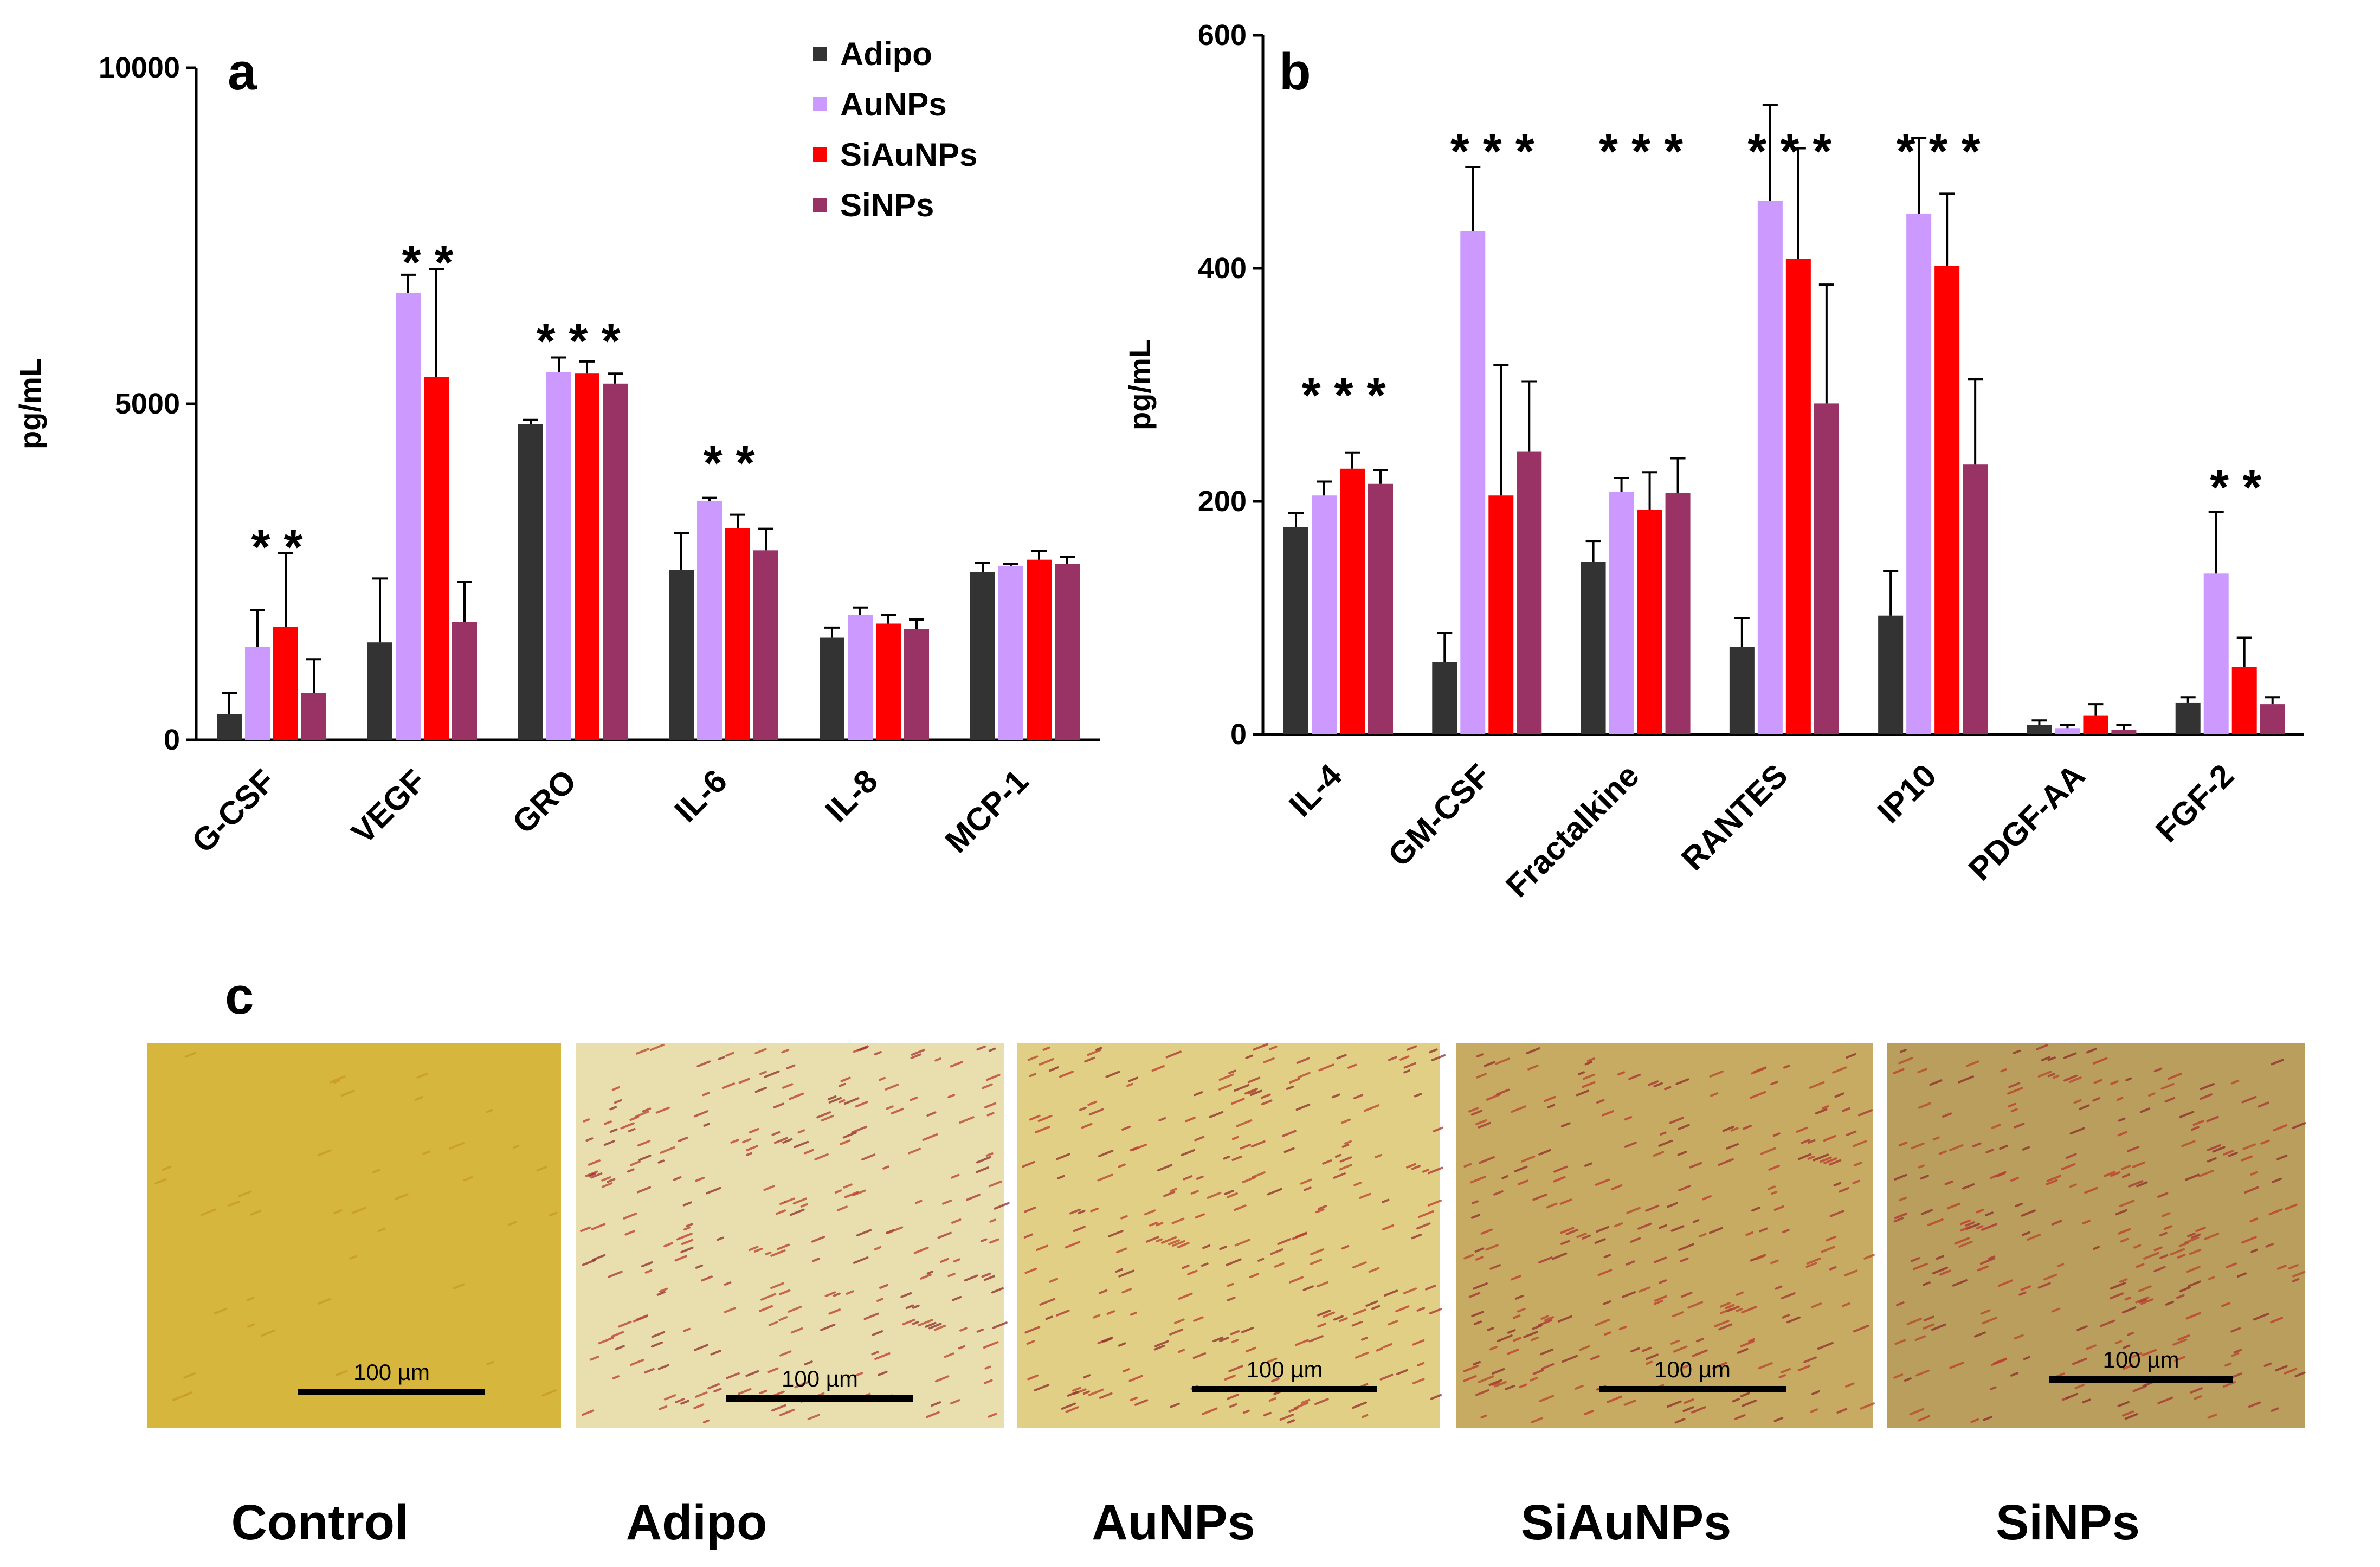  I want to click on panel-b-category-label: IP10, so click(1907, 793).